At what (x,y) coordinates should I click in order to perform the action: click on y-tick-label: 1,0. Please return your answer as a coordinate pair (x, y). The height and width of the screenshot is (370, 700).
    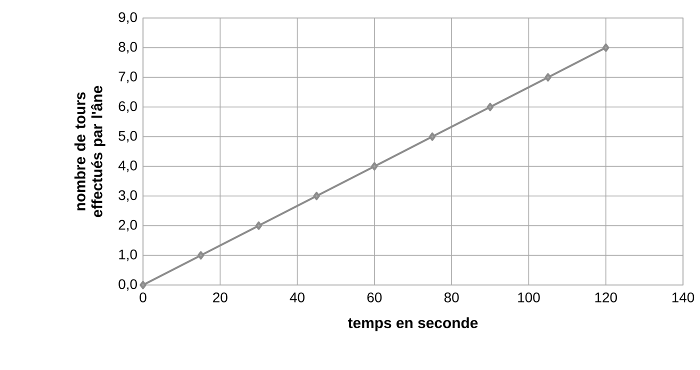
    Looking at the image, I should click on (128, 256).